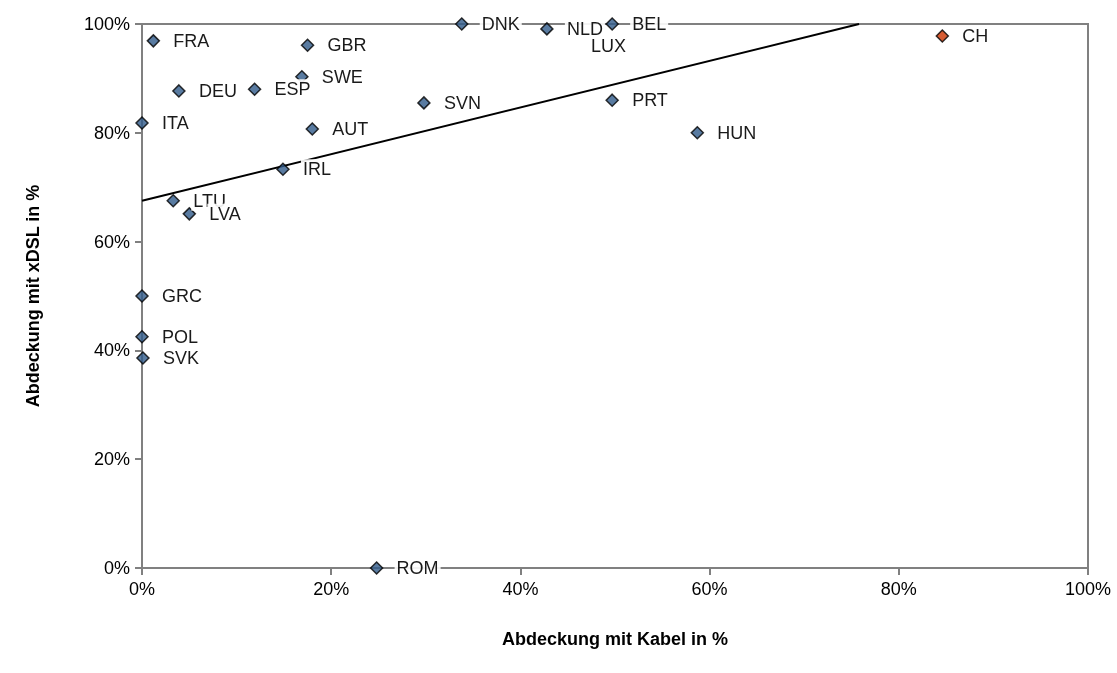 The width and height of the screenshot is (1117, 673). What do you see at coordinates (975, 35) in the screenshot?
I see `annotation: CH` at bounding box center [975, 35].